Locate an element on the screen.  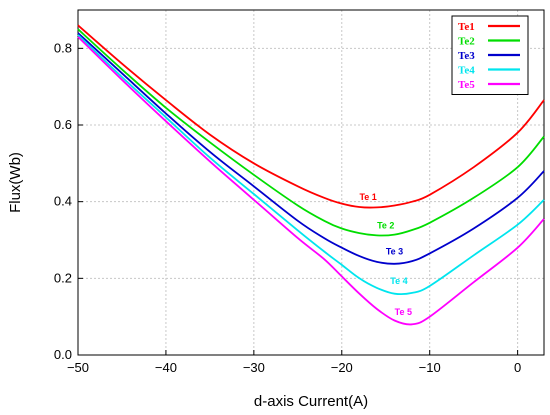
annotations: Te 1 Te 2 Te 3 Te 4 Te 5 is located at coordinates (385, 254).